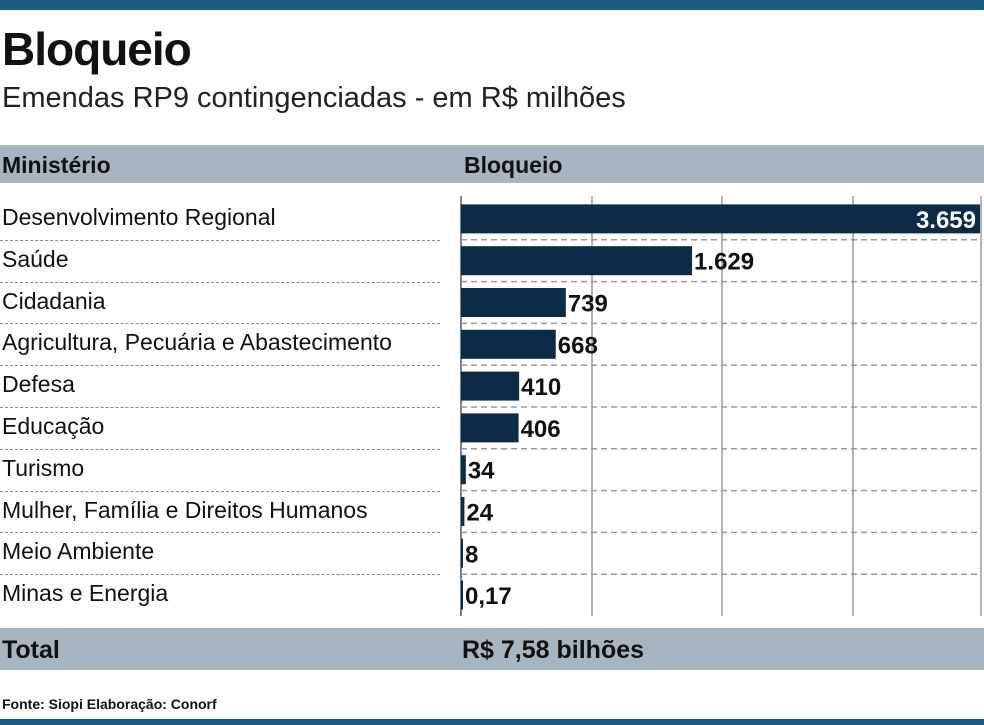  I want to click on header-ministerio: Ministério, so click(56, 165).